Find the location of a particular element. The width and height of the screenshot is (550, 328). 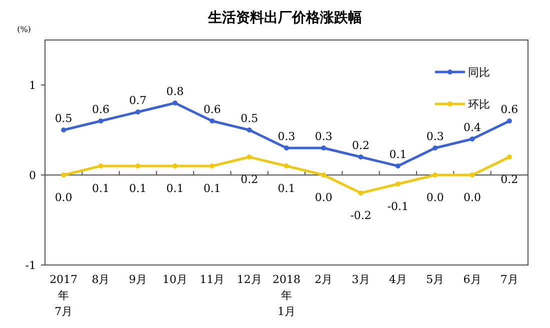

data-label: -0.2 is located at coordinates (361, 215).